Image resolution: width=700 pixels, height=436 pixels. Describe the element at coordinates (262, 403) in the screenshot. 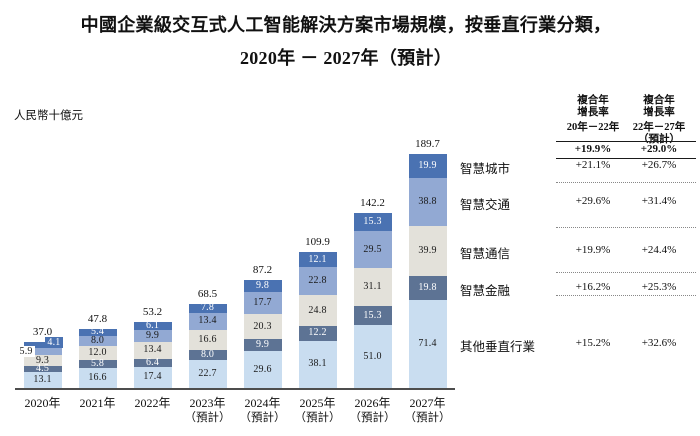

I see `x-axis-label-year: 2024年` at that location.